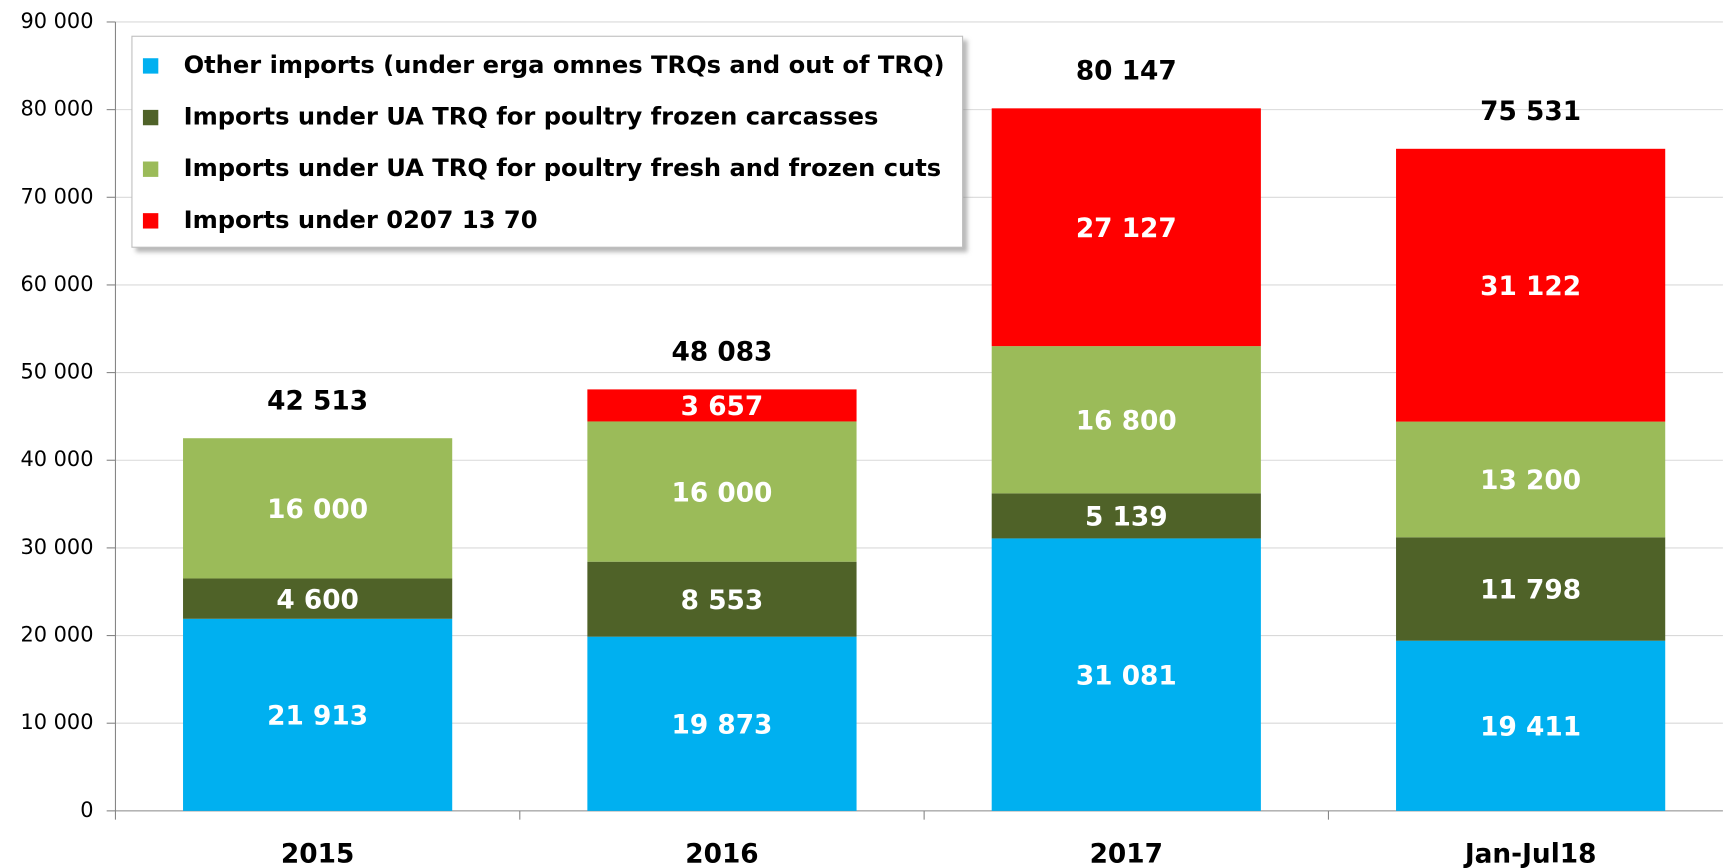 This screenshot has width=1723, height=868. What do you see at coordinates (56, 21) in the screenshot?
I see `y-tick-label: 90 000` at bounding box center [56, 21].